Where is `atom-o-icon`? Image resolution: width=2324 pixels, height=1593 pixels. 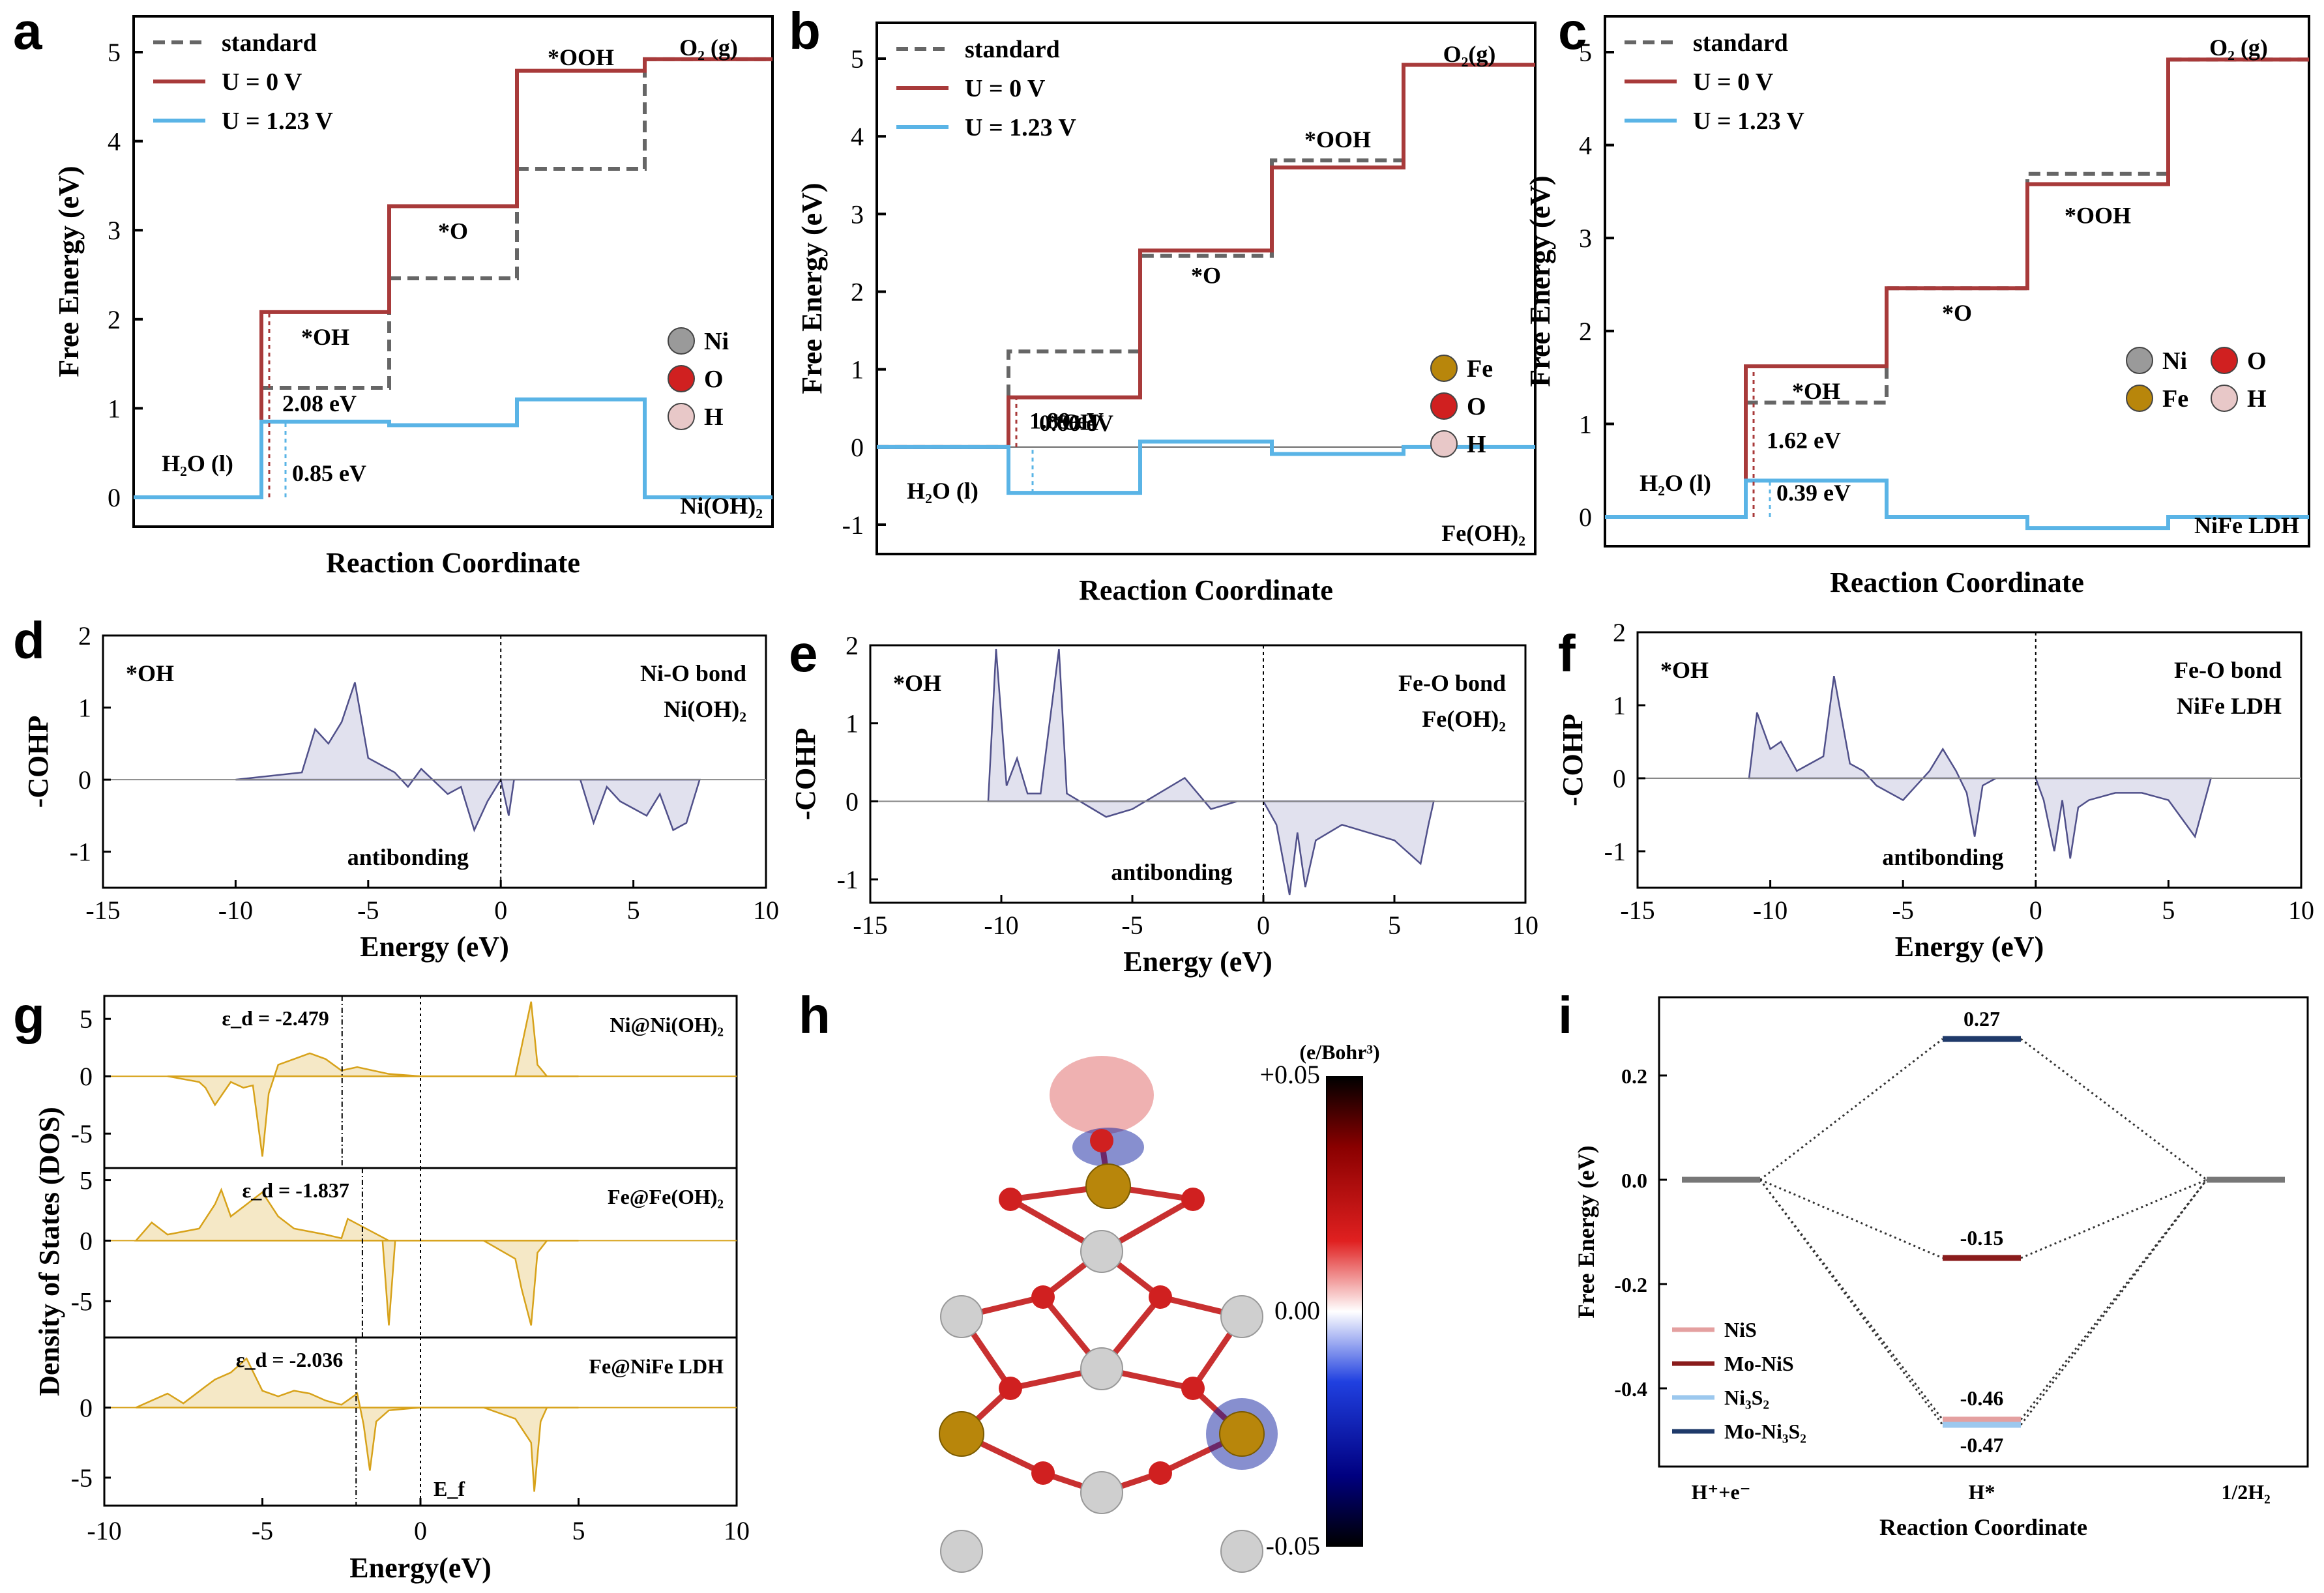
atom-o-icon is located at coordinates (2224, 360).